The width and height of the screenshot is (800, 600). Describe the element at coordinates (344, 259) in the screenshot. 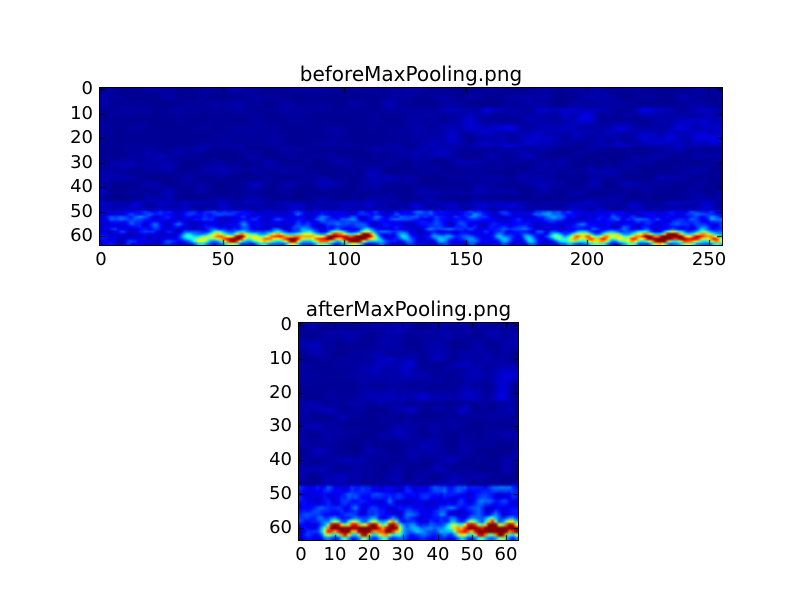

I see `x-tick-label: 100` at that location.